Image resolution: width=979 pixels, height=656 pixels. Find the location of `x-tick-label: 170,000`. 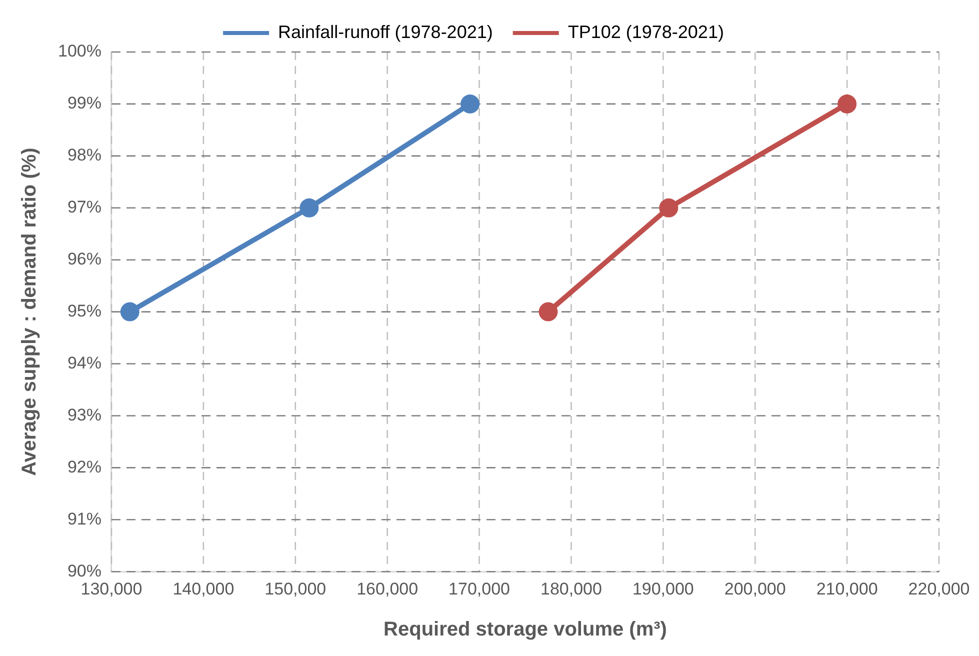

x-tick-label: 170,000 is located at coordinates (479, 588).